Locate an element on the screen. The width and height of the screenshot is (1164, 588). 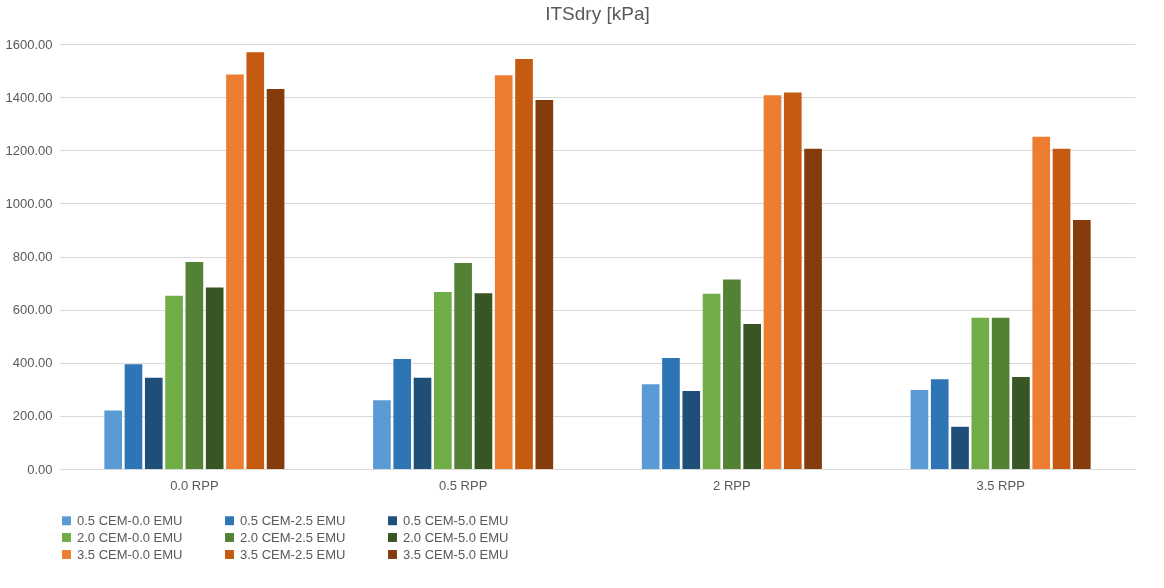
y-tick-label: 1200.00 is located at coordinates (29, 150).